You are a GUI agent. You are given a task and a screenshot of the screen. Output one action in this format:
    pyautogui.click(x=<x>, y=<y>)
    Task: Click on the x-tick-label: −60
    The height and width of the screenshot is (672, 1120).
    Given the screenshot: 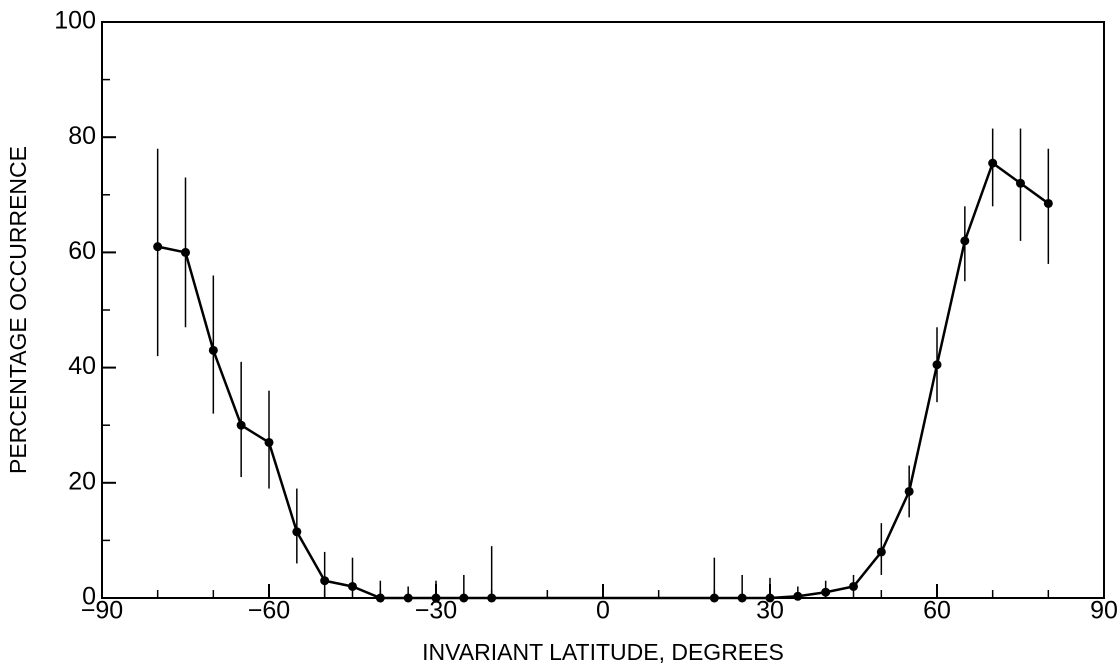 What is the action you would take?
    pyautogui.click(x=269, y=611)
    